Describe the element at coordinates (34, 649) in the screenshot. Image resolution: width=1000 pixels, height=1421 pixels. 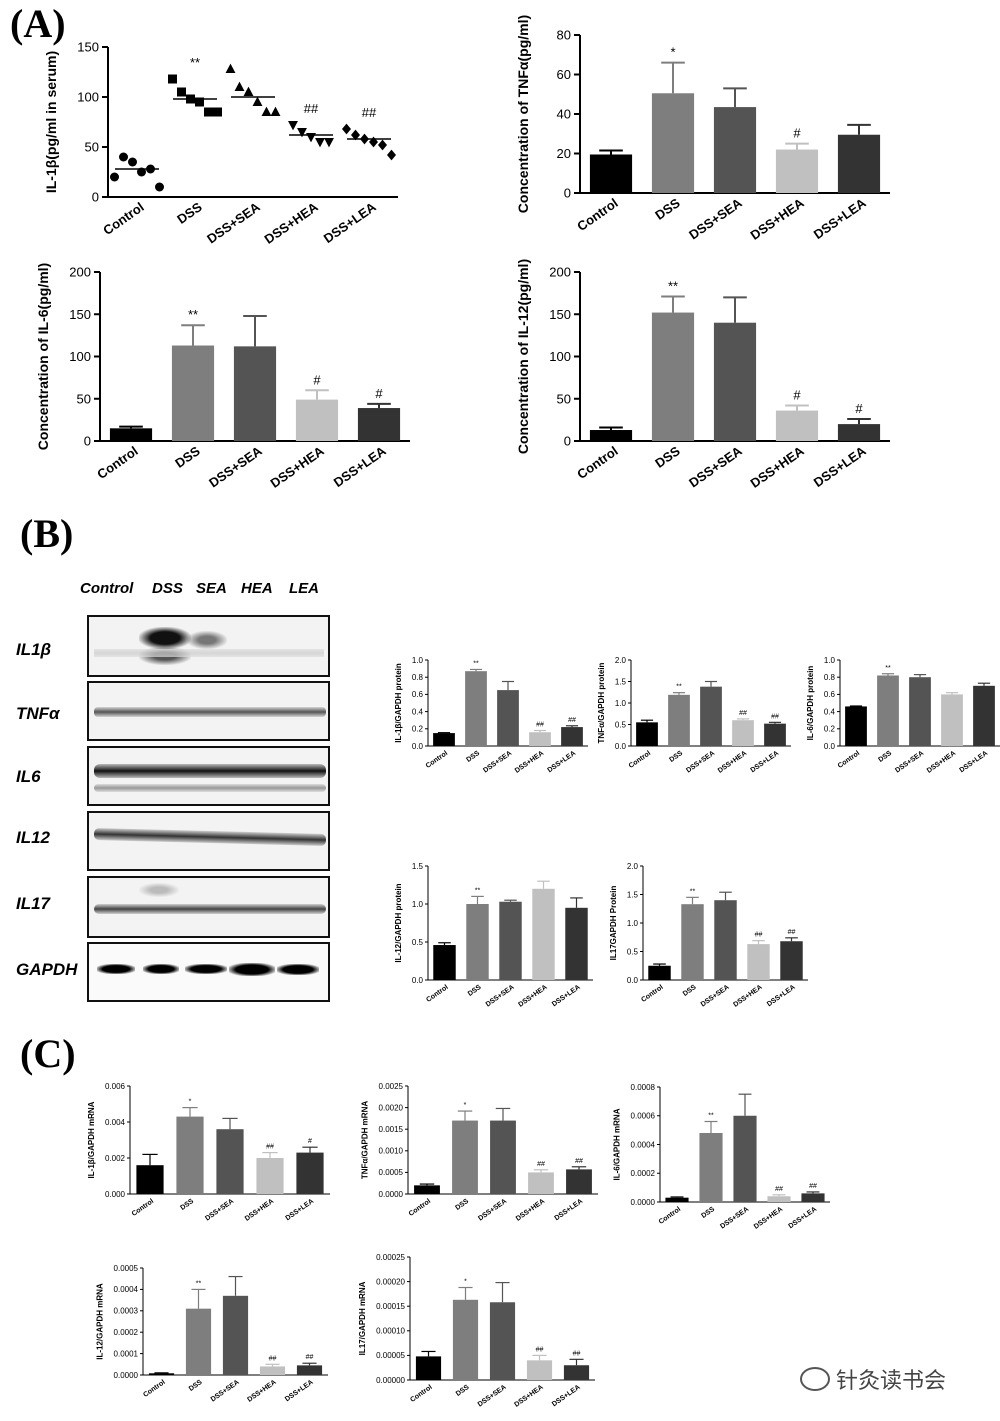
I see `blot-row-il1b: IL1β` at that location.